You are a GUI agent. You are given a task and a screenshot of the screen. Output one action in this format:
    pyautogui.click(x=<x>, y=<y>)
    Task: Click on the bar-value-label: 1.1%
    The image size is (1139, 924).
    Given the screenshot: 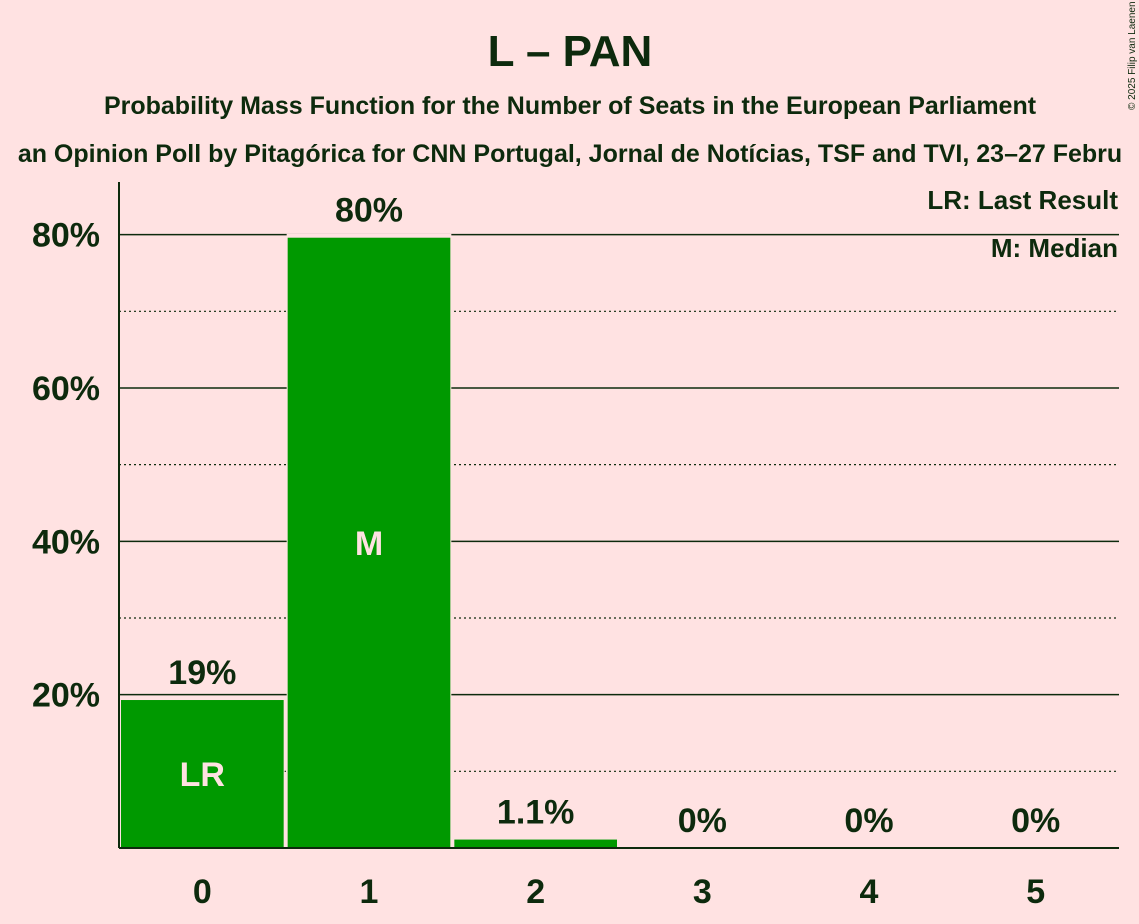 What is the action you would take?
    pyautogui.click(x=536, y=813)
    